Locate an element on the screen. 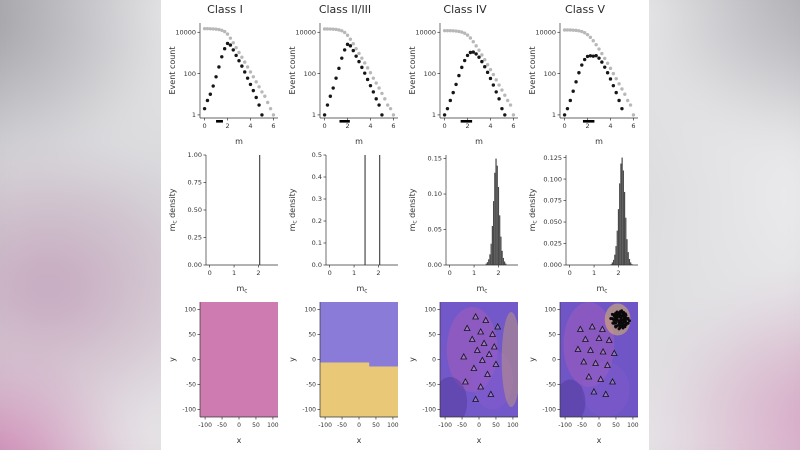 The image size is (800, 450). cell-map-class-v: -100 -50 0 50 100 -100 -50 0 50 100 x y is located at coordinates (585, 372).